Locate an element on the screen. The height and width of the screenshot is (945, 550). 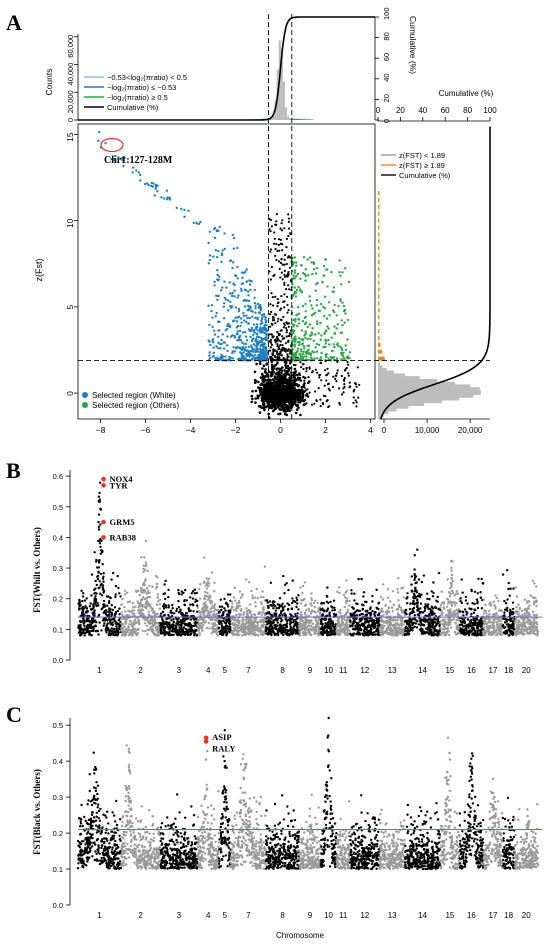
a-main-xtick-label: 4 is located at coordinates (370, 430).